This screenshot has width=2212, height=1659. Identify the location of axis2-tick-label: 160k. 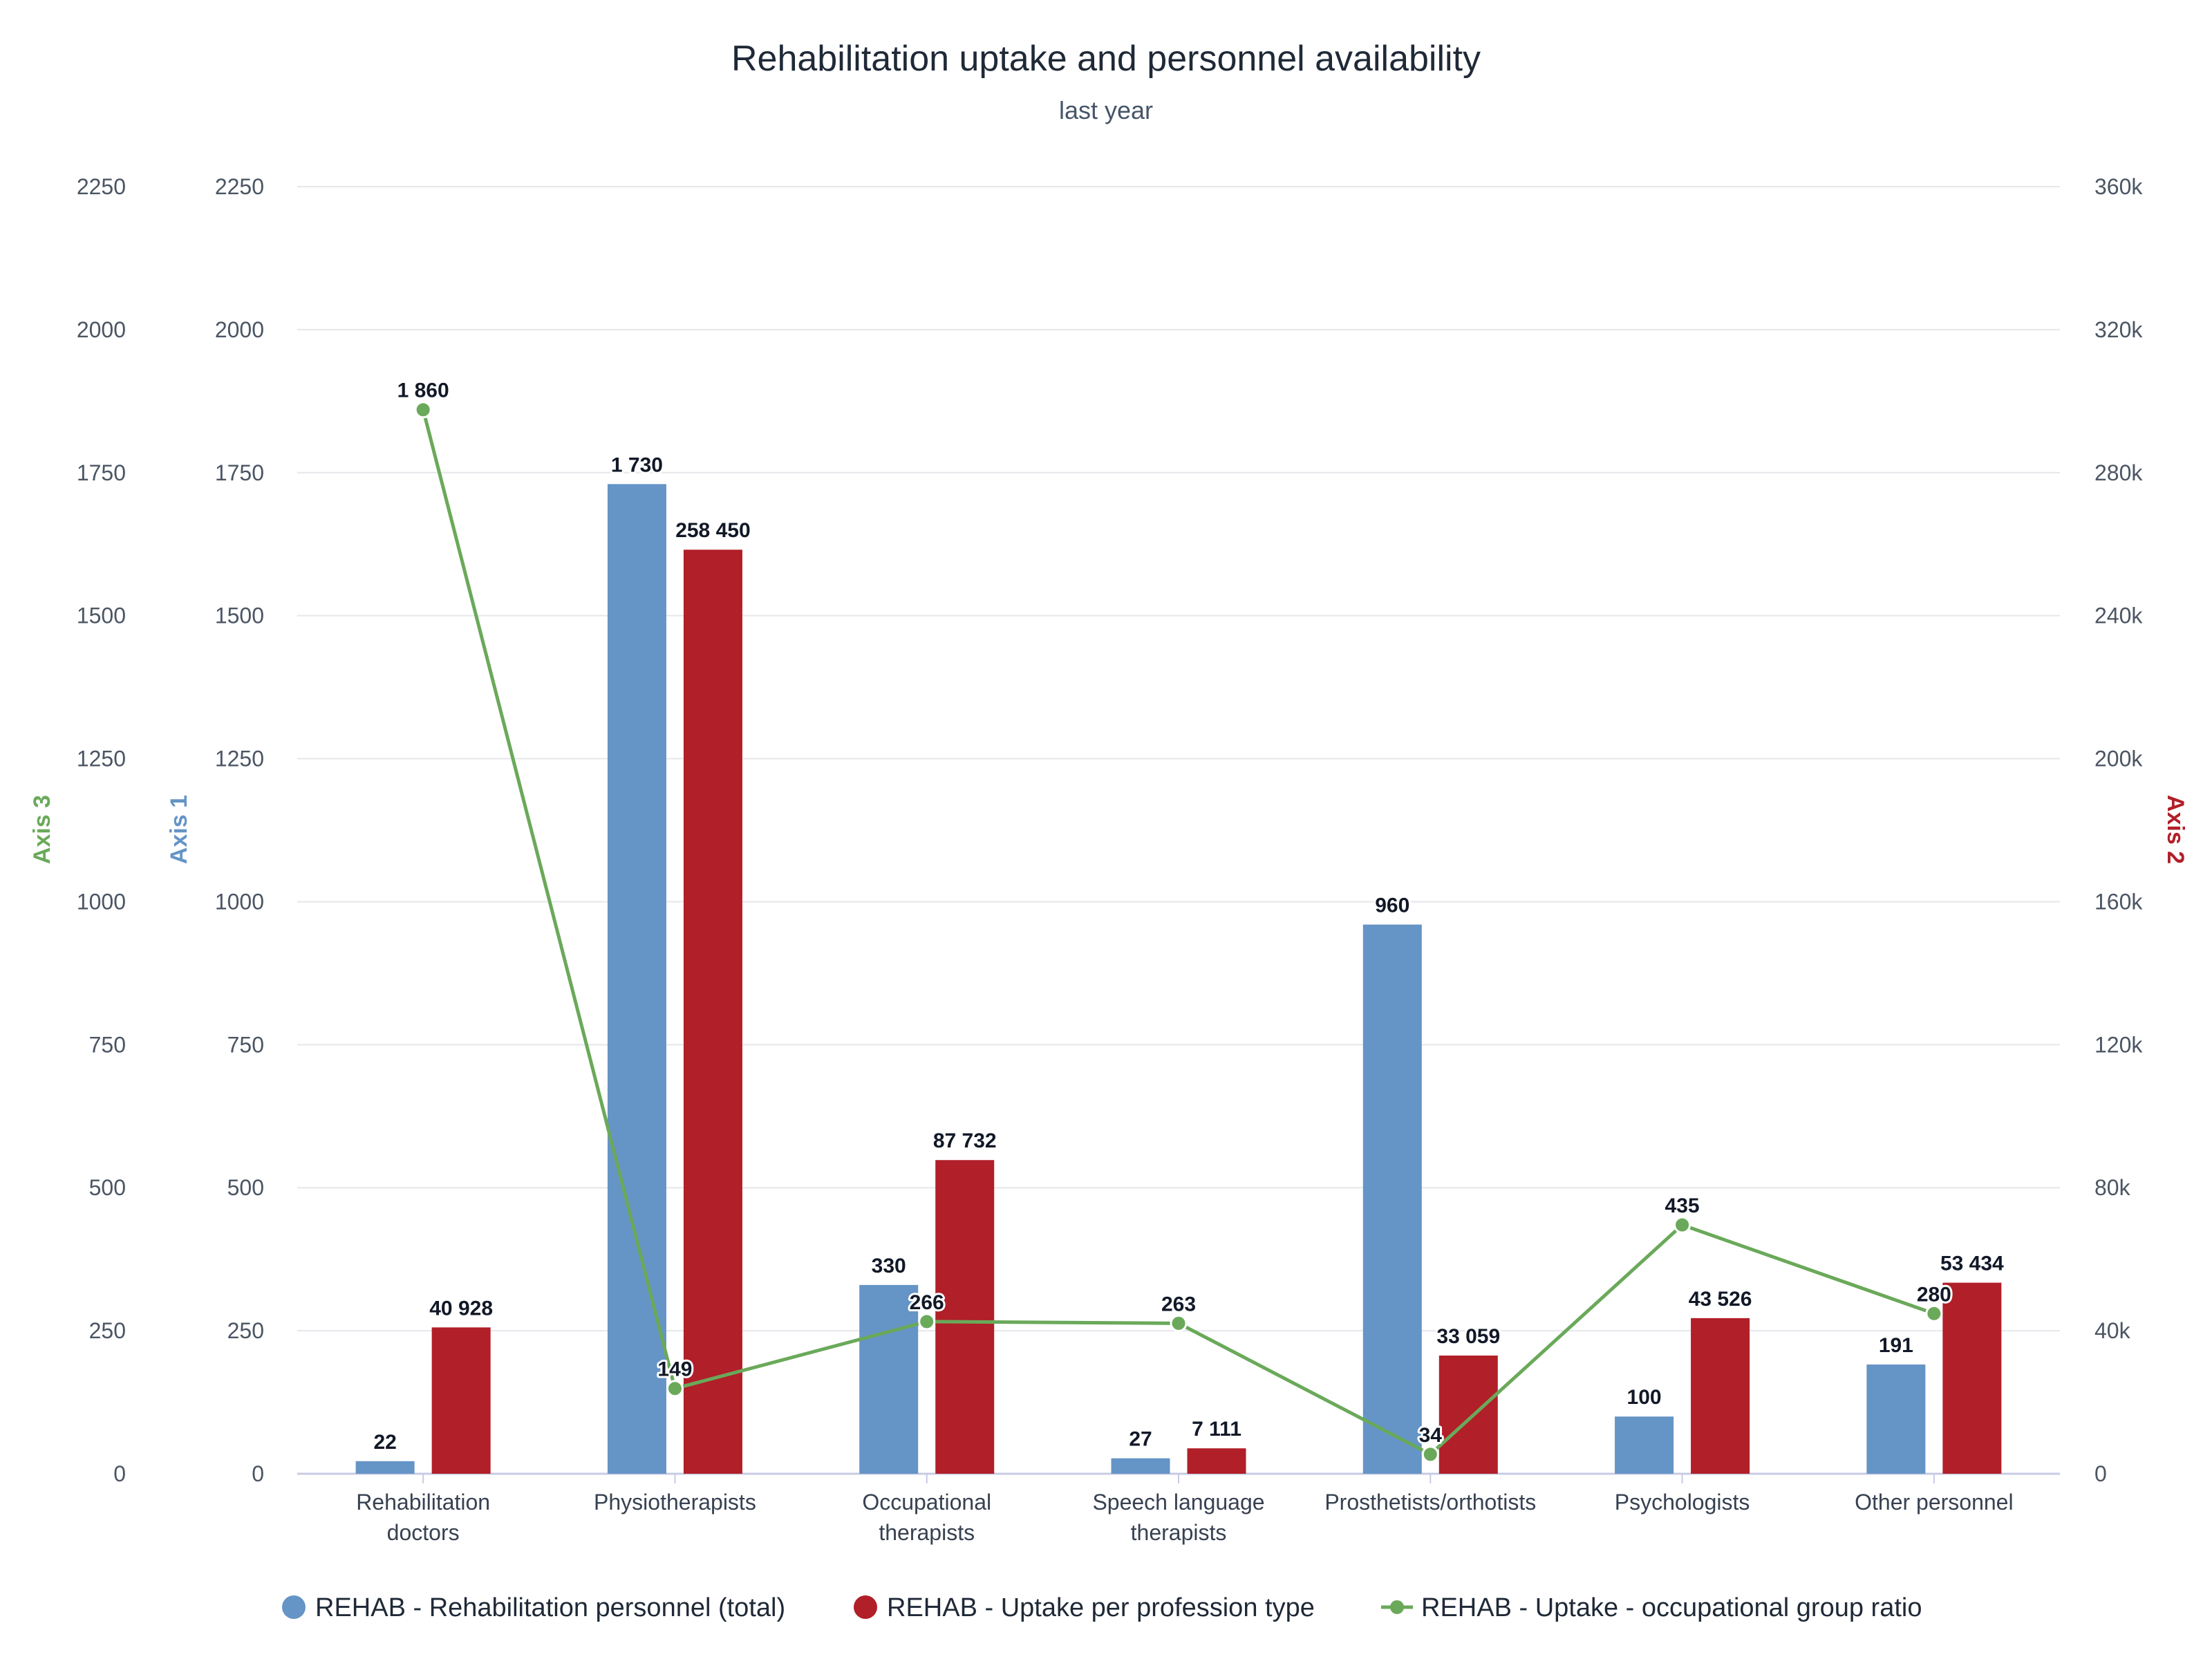
(2118, 901).